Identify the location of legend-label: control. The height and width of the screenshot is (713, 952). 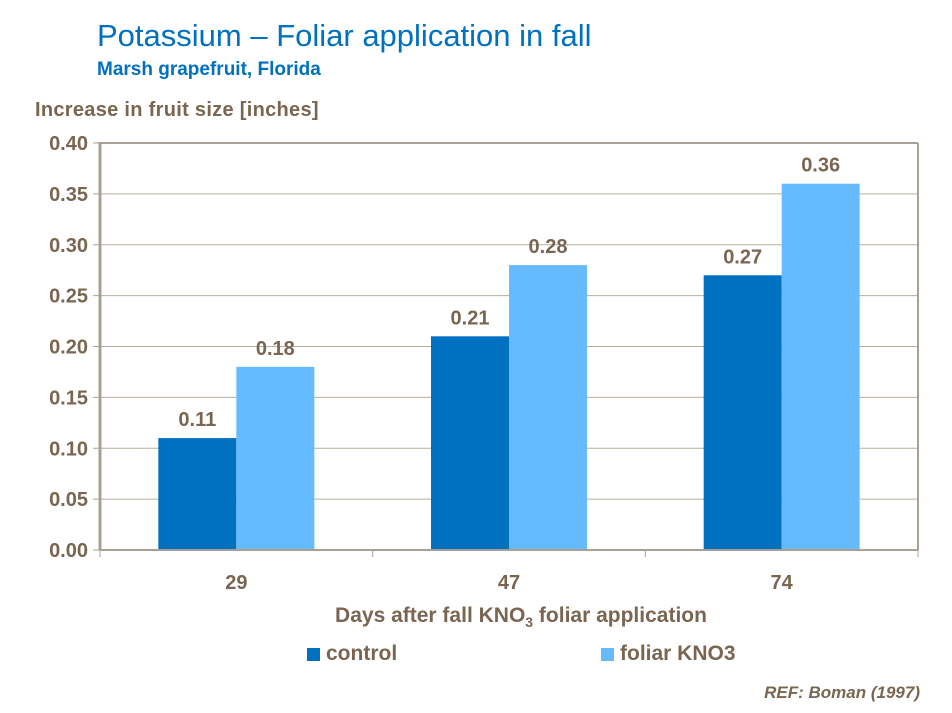
(362, 653).